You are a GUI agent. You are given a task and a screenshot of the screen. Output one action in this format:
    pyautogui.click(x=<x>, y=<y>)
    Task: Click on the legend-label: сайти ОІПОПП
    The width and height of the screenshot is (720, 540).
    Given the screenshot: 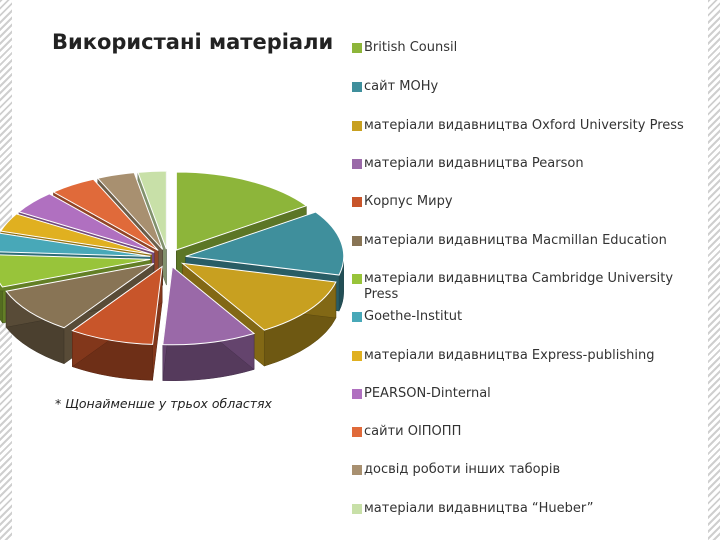 What is the action you would take?
    pyautogui.click(x=413, y=431)
    